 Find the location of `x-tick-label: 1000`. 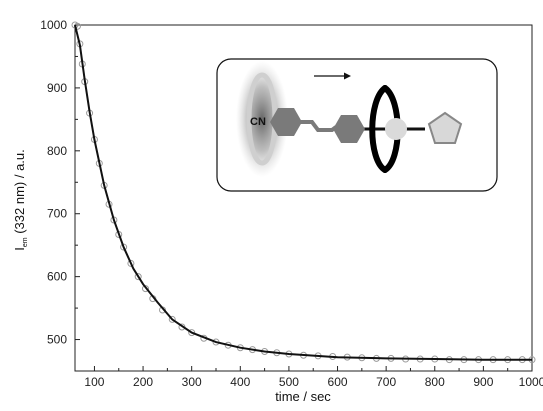

x-tick-label: 1000 is located at coordinates (531, 382).